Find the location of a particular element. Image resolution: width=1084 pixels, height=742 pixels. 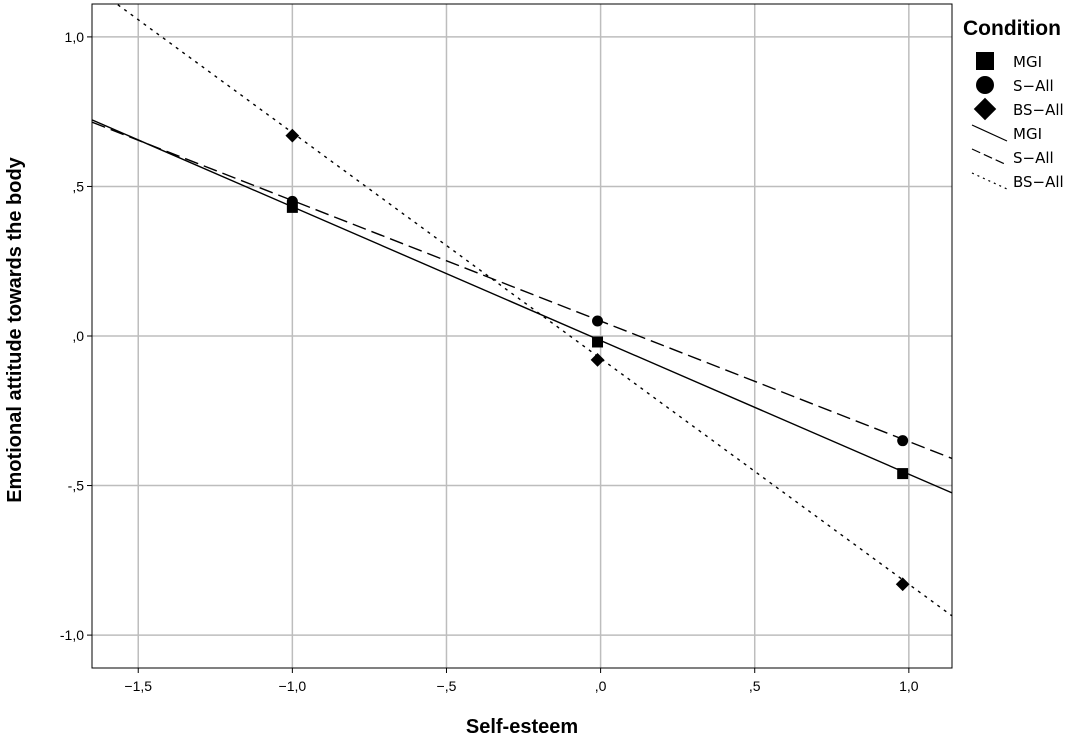

y-tick-label-1: ,5 is located at coordinates (78, 186).